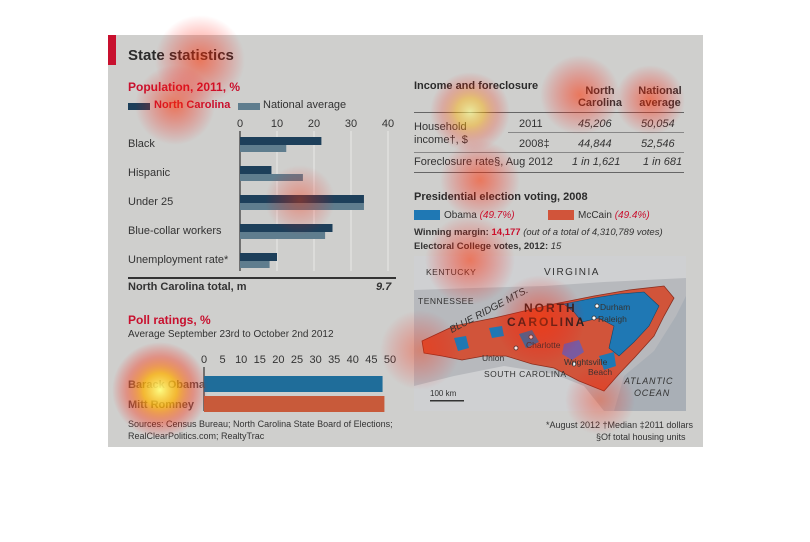 This screenshot has height=542, width=810. Describe the element at coordinates (390, 360) in the screenshot. I see `poll-tick-label: 50` at that location.